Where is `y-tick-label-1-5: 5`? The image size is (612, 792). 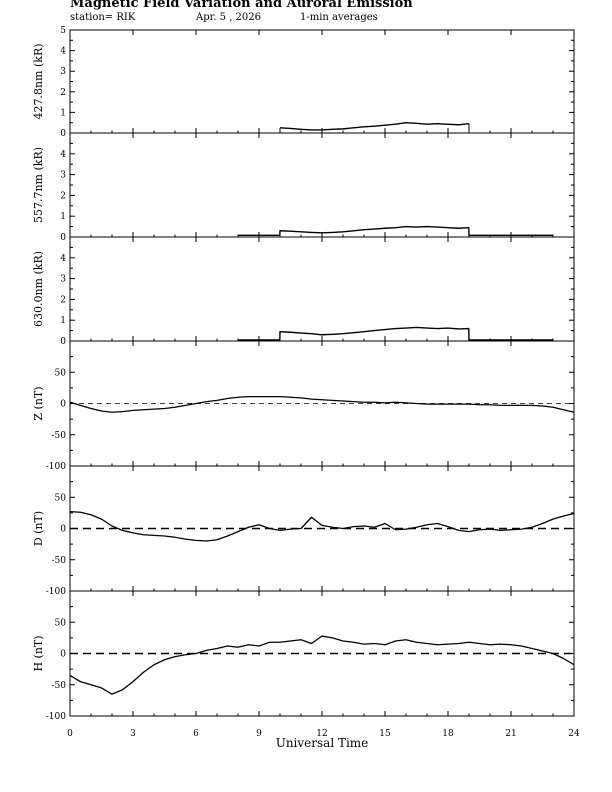 y-tick-label-1-5: 5 is located at coordinates (63, 31).